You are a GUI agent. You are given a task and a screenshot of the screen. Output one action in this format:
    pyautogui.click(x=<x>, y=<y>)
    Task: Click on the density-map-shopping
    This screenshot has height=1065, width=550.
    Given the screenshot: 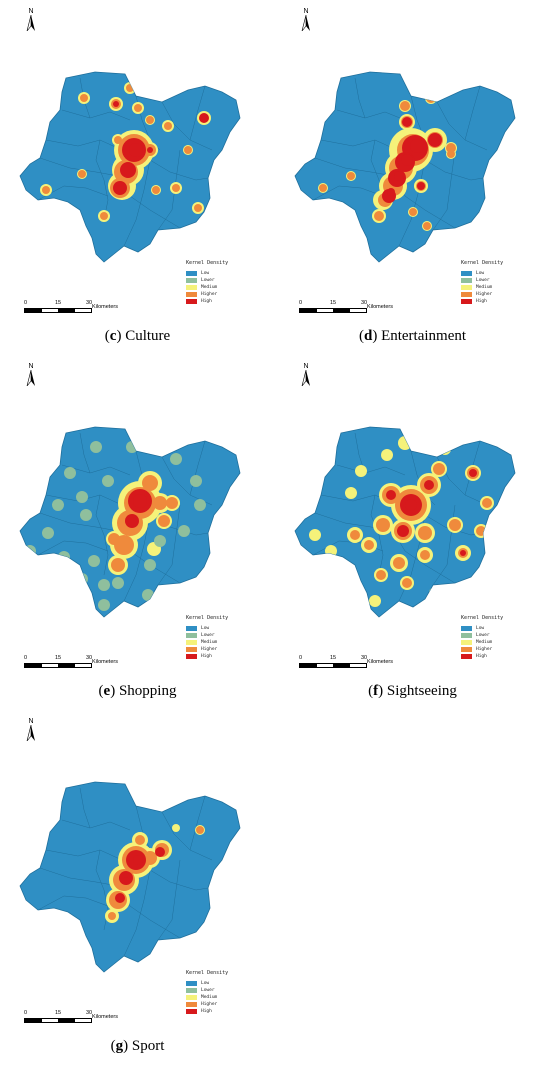 What is the action you would take?
    pyautogui.click(x=130, y=522)
    